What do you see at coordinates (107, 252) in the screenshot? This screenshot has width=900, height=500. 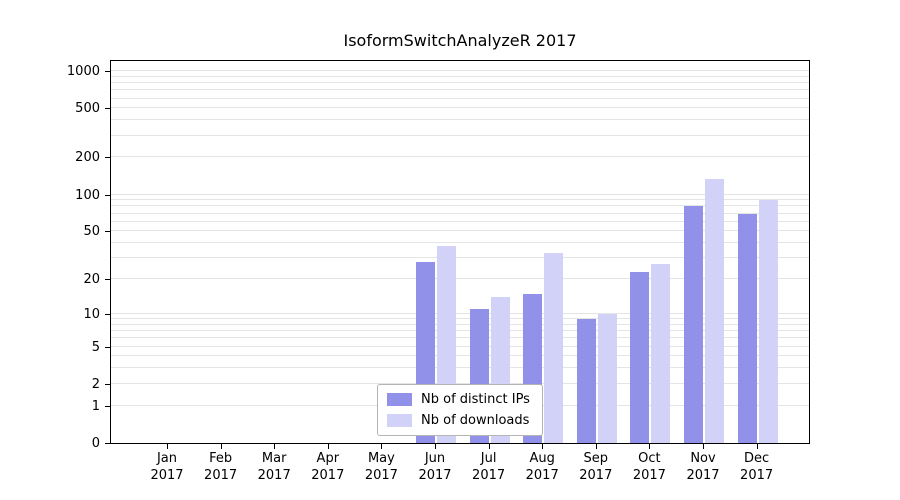 I see `y-axis-ticks` at bounding box center [107, 252].